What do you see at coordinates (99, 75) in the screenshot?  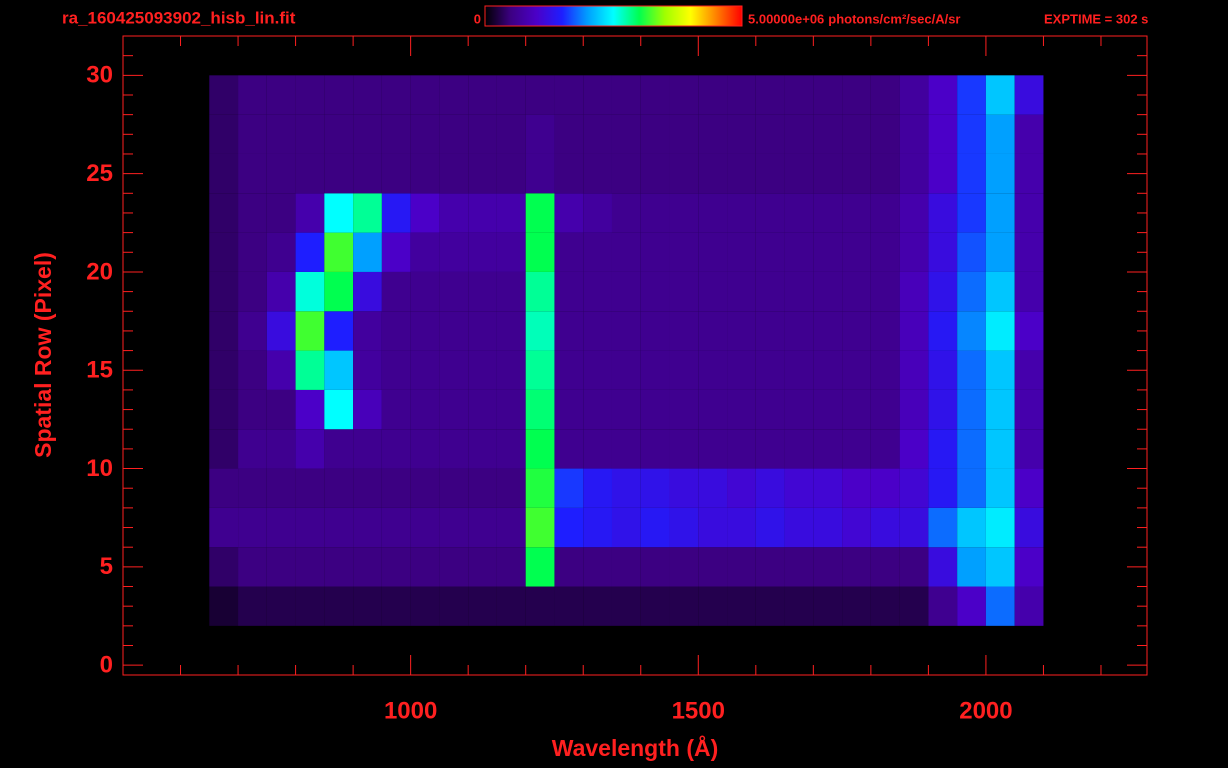 I see `y-tick-label: 30` at bounding box center [99, 75].